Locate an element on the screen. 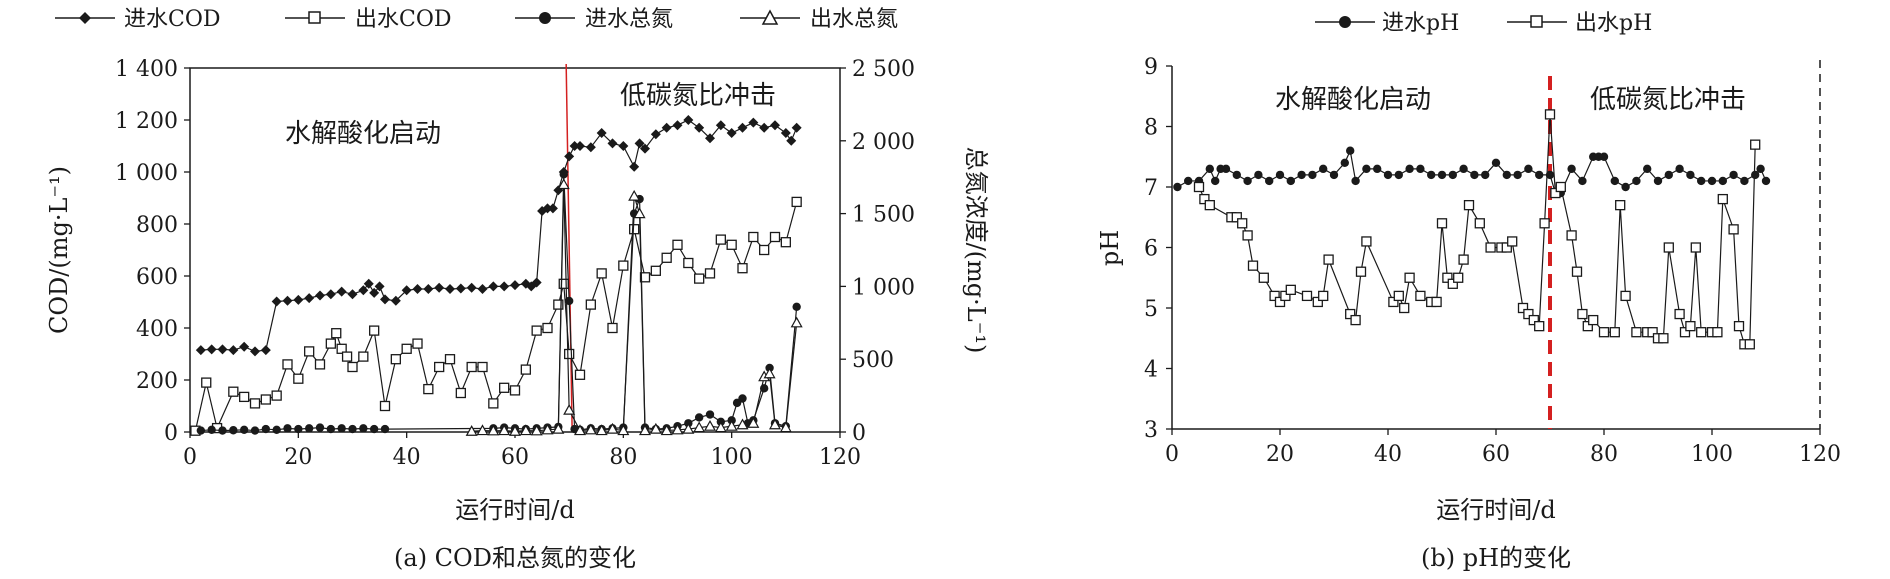  y-tick-label-b: 9 is located at coordinates (1151, 67).